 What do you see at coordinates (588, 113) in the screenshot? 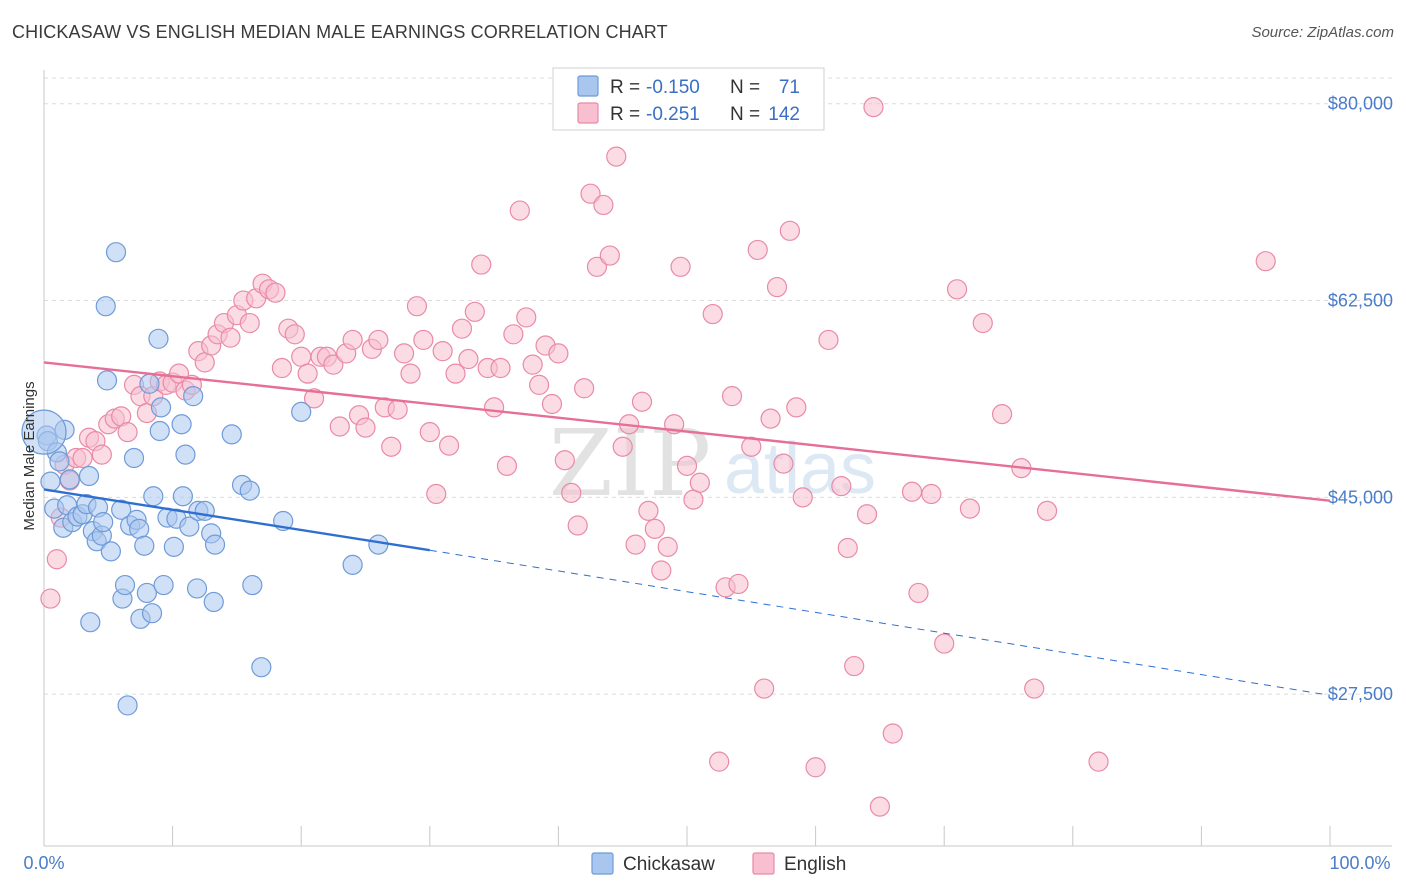
I see `legend-swatch-english` at bounding box center [588, 113].